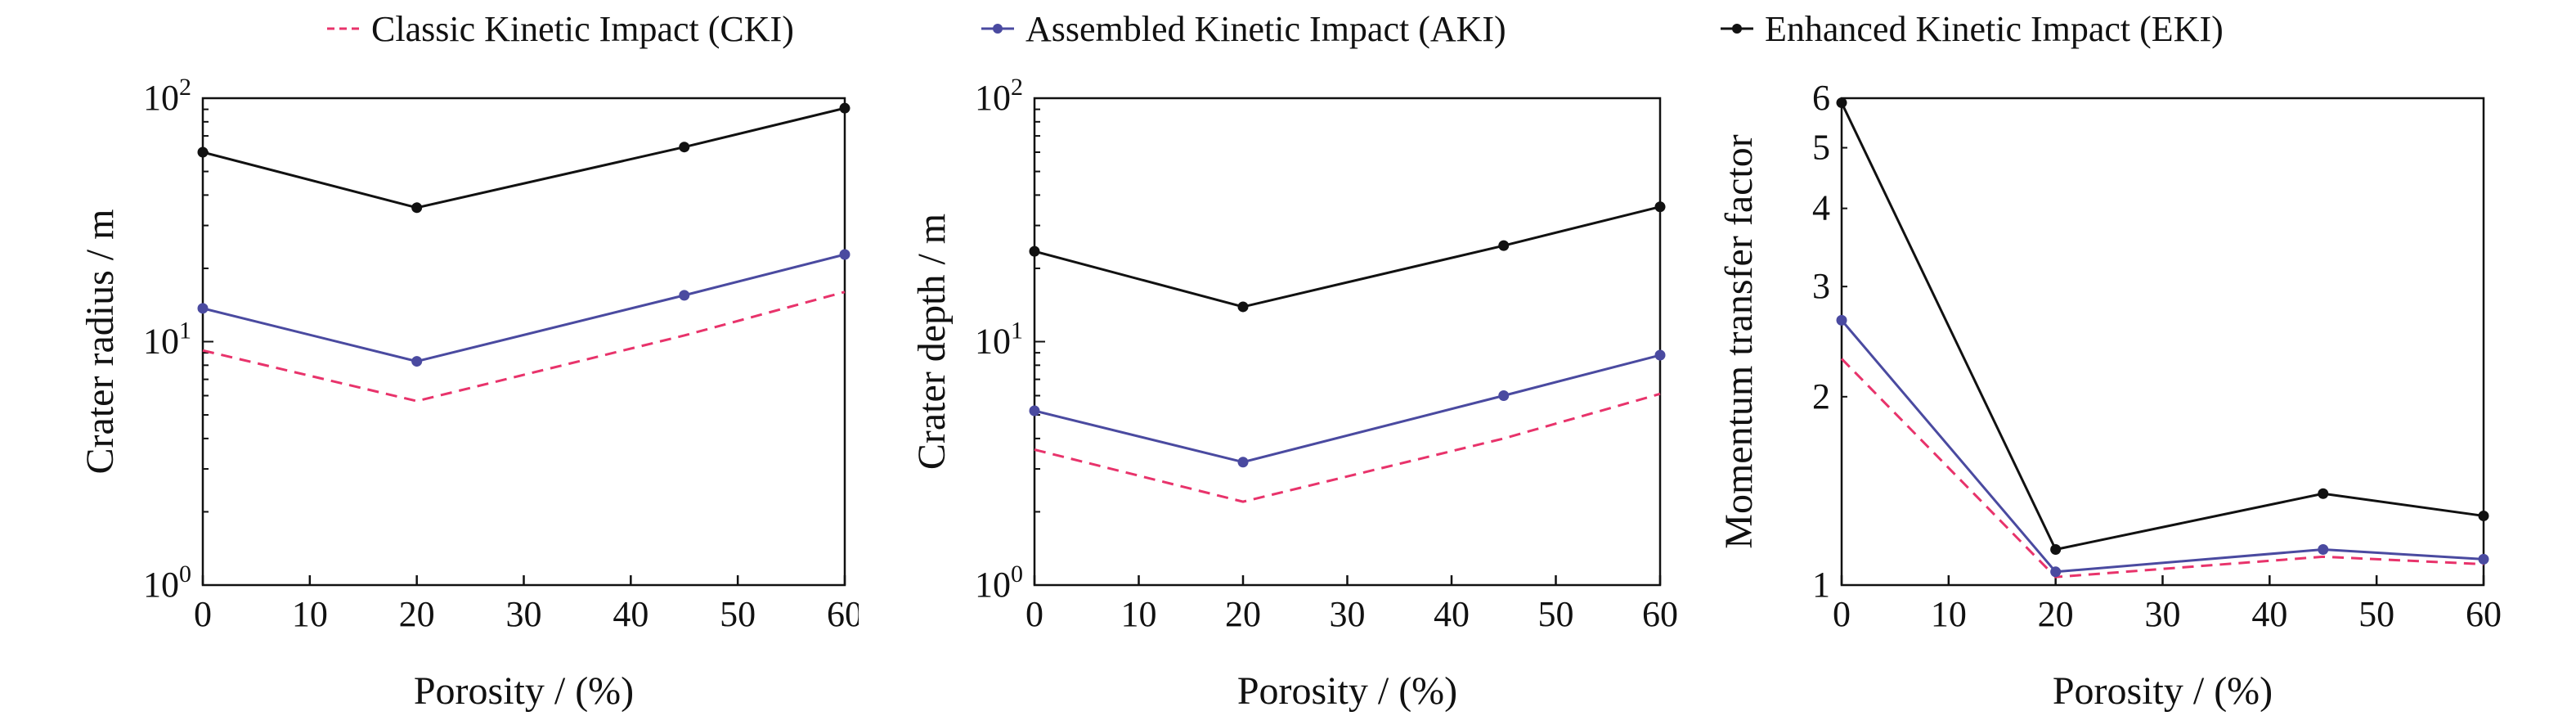 Image resolution: width=2576 pixels, height=725 pixels. I want to click on y-tick-label: 5, so click(1821, 148).